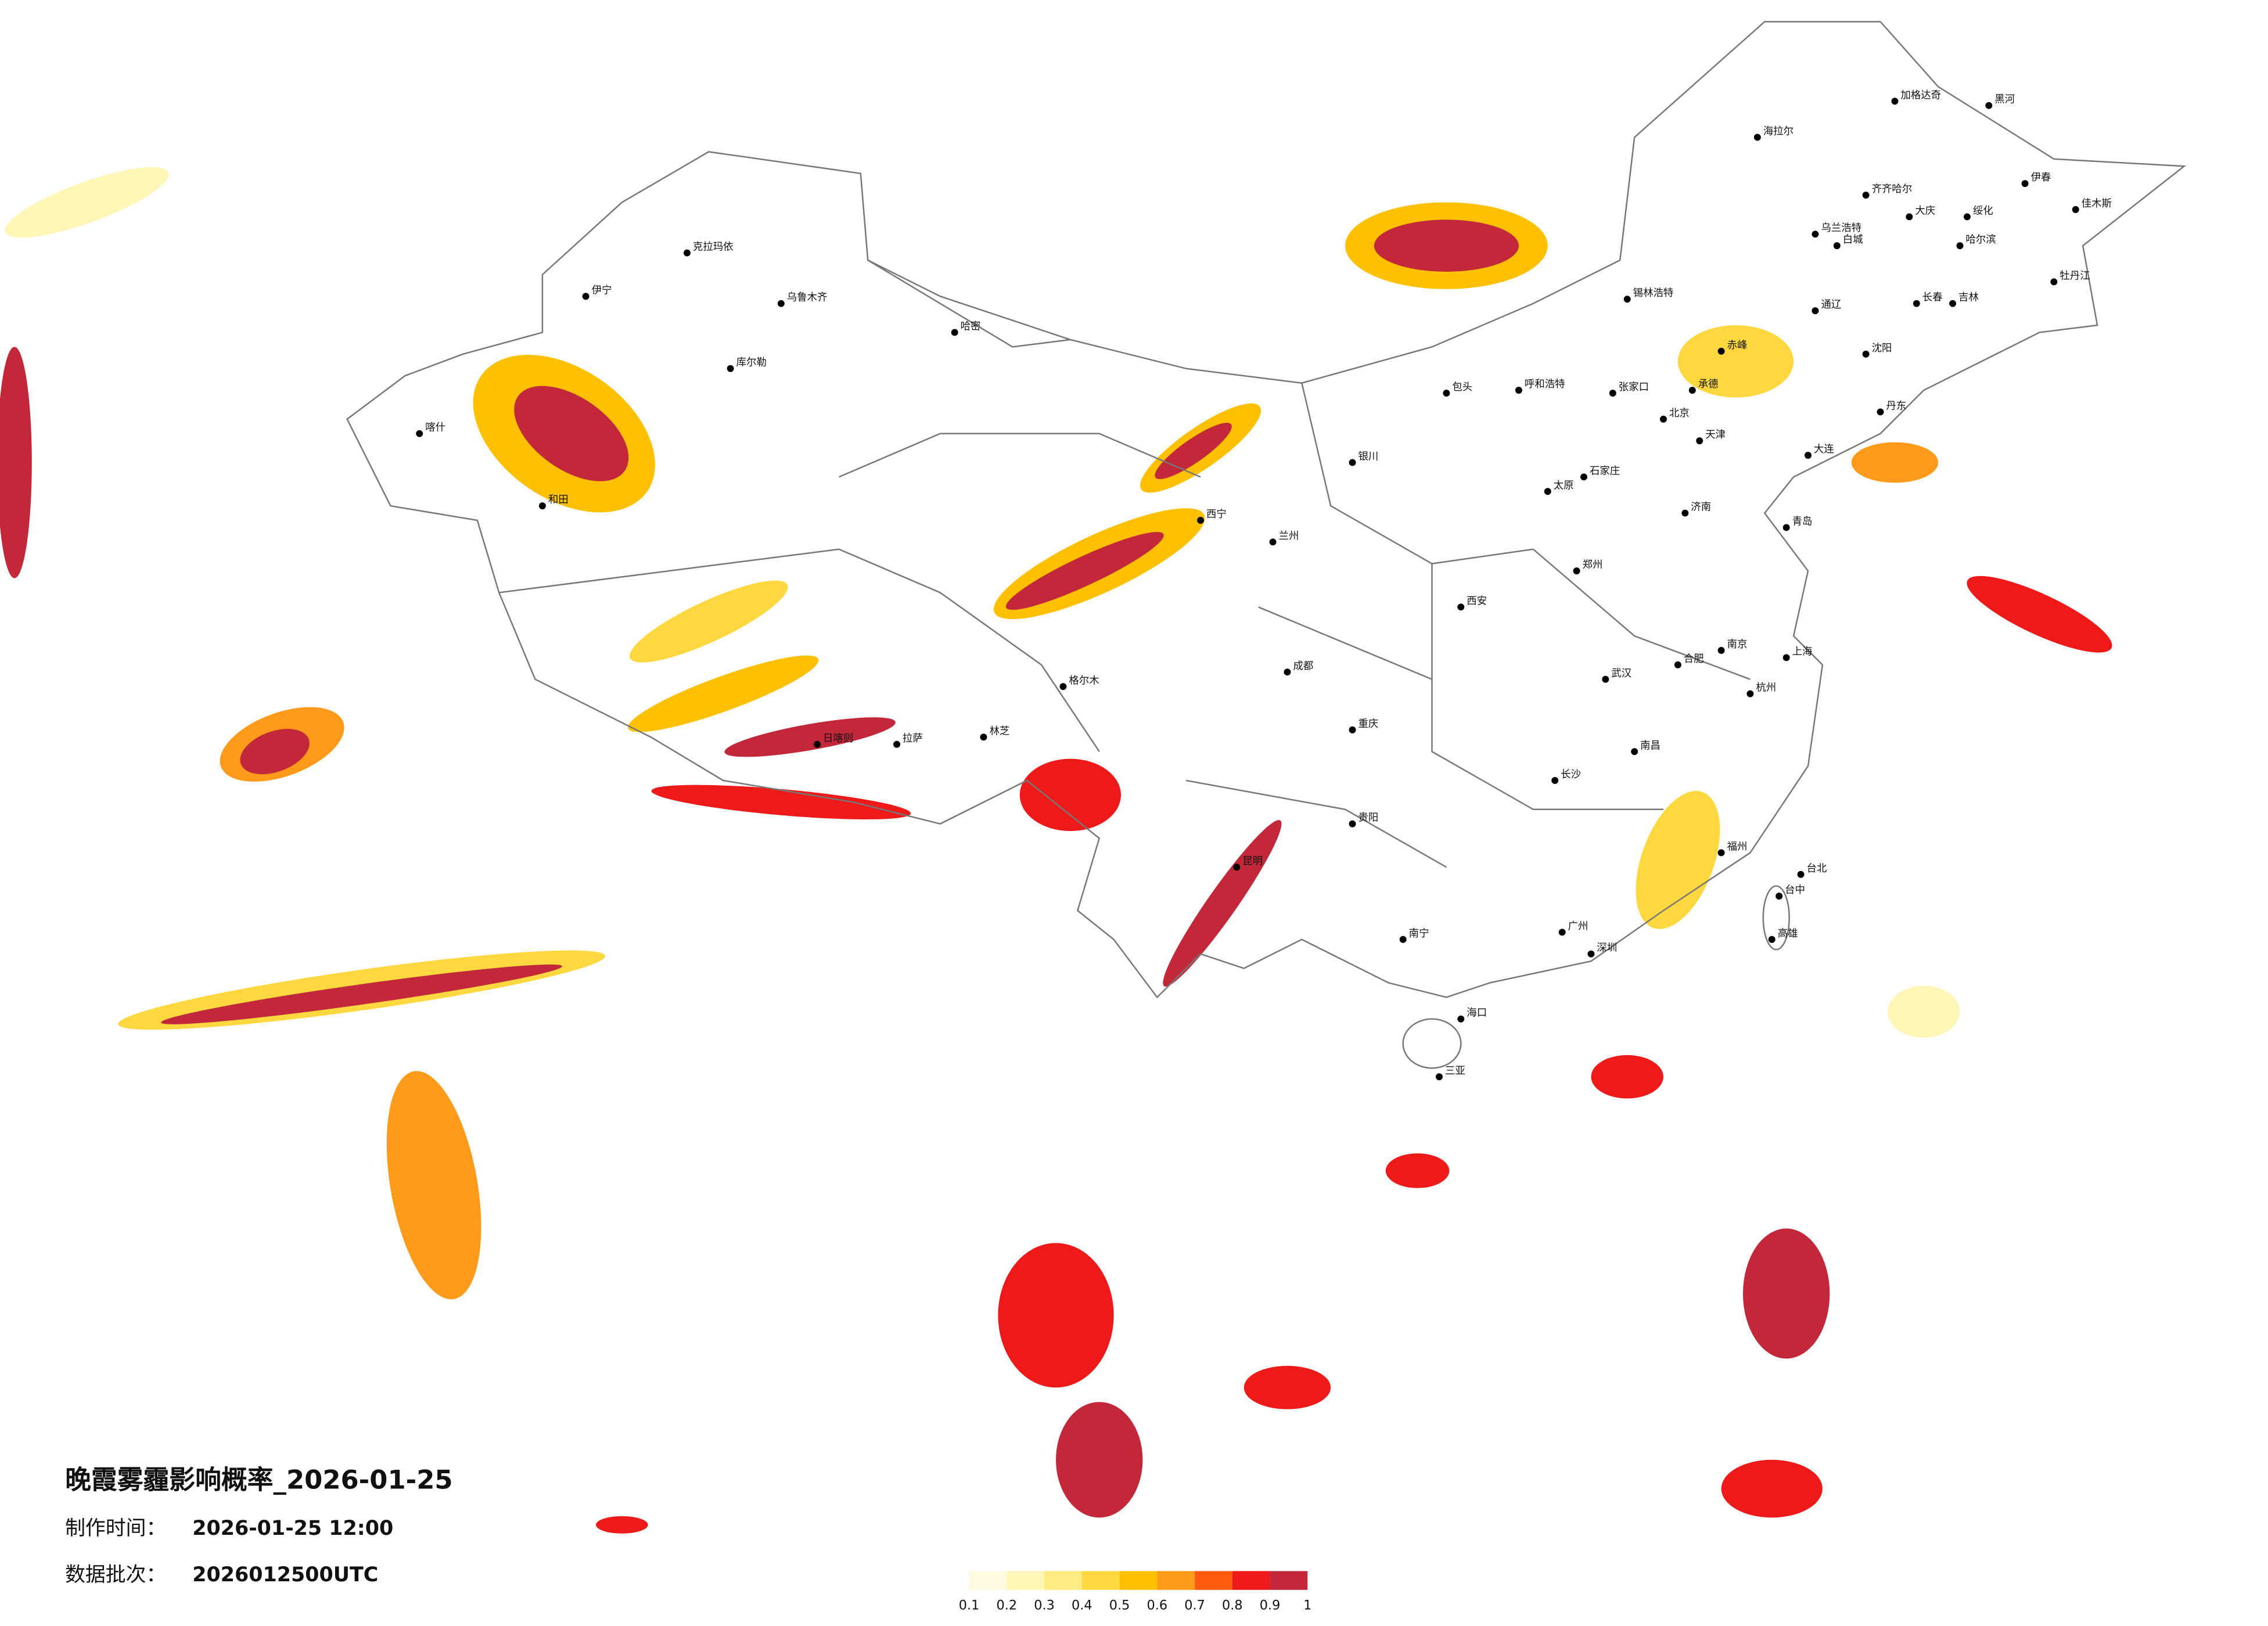  Describe the element at coordinates (1831, 305) in the screenshot. I see `city-label: 通辽` at that location.